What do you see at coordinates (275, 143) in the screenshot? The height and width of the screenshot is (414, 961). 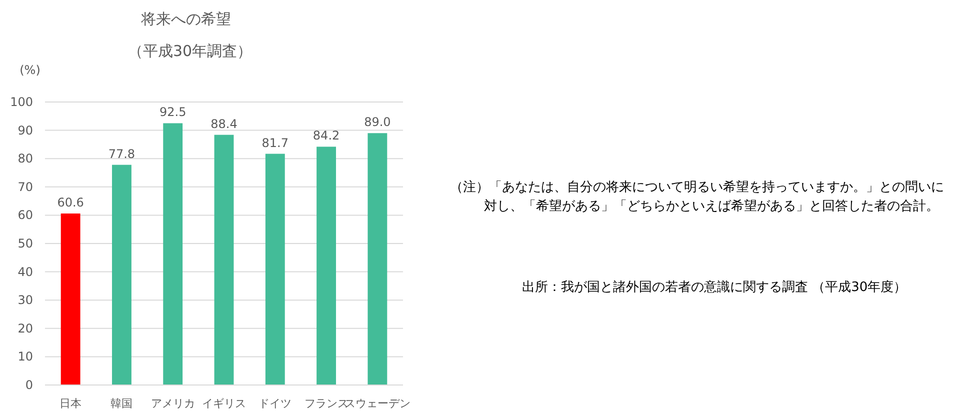 I see `data-label: 81.7` at bounding box center [275, 143].